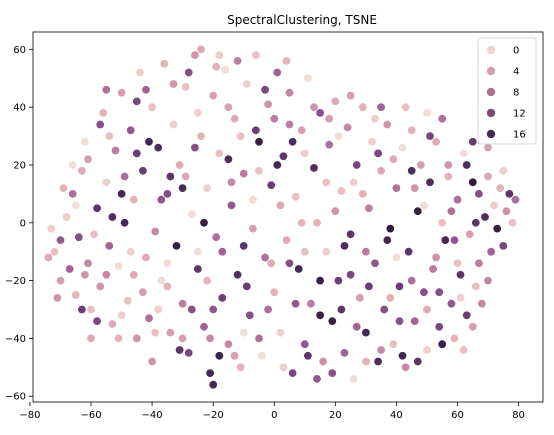 The width and height of the screenshot is (554, 435). Describe the element at coordinates (23, 223) in the screenshot. I see `y-tick-label: 0` at that location.